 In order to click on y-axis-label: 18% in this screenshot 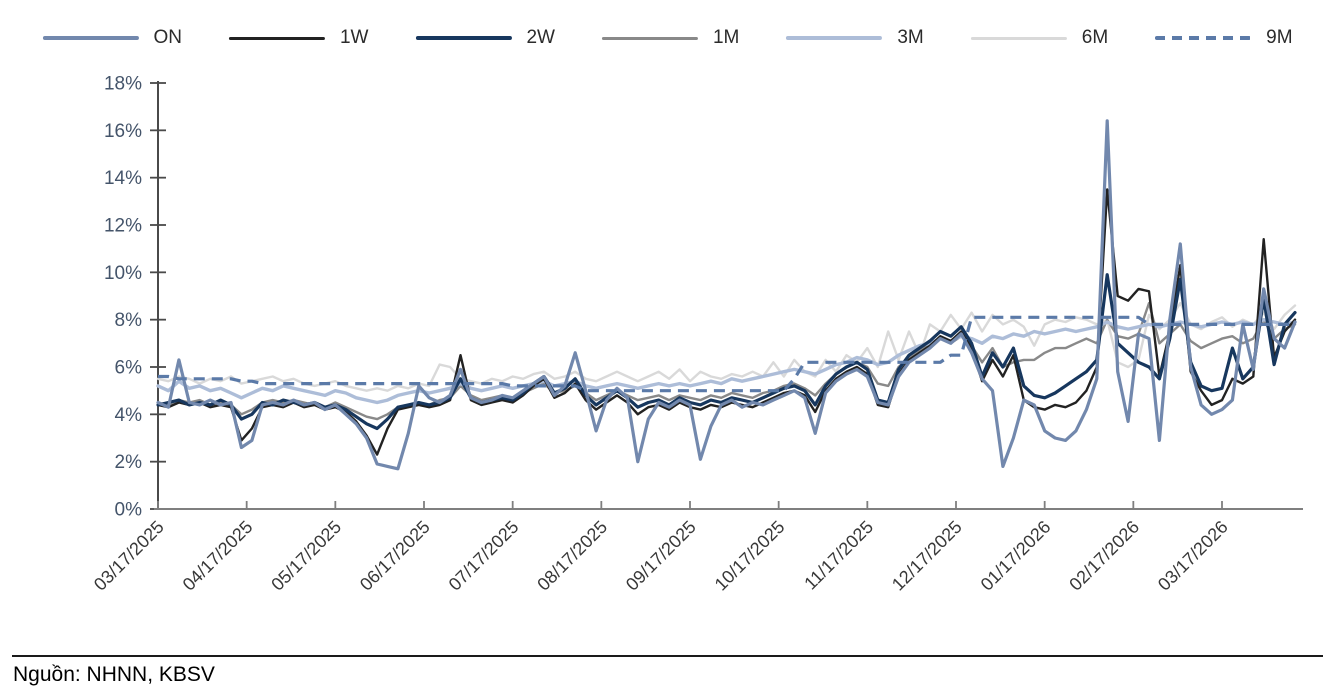, I will do `click(123, 84)`.